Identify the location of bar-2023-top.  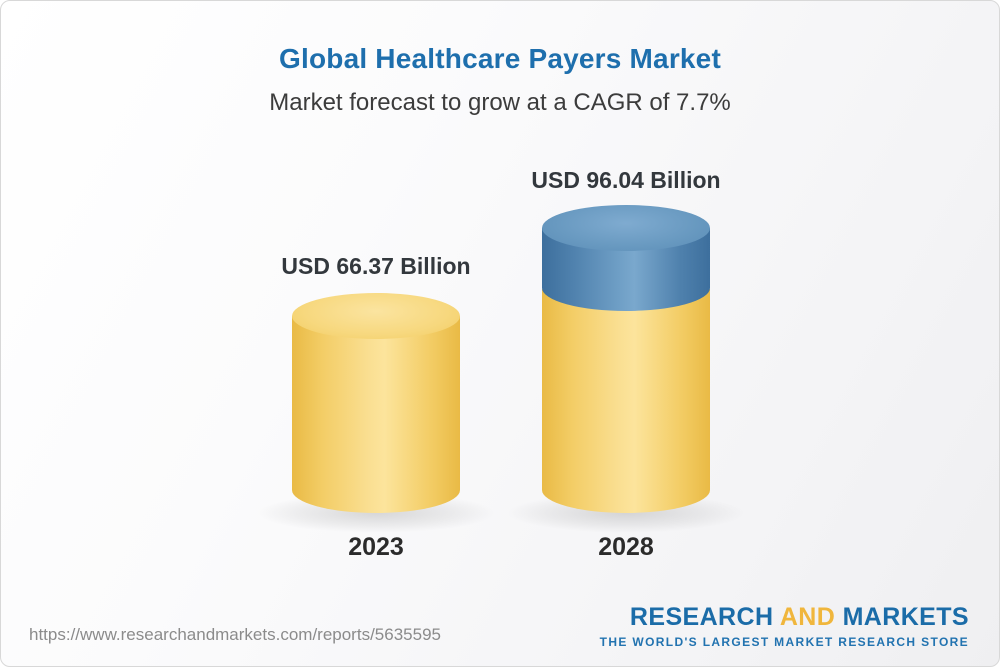
(376, 316).